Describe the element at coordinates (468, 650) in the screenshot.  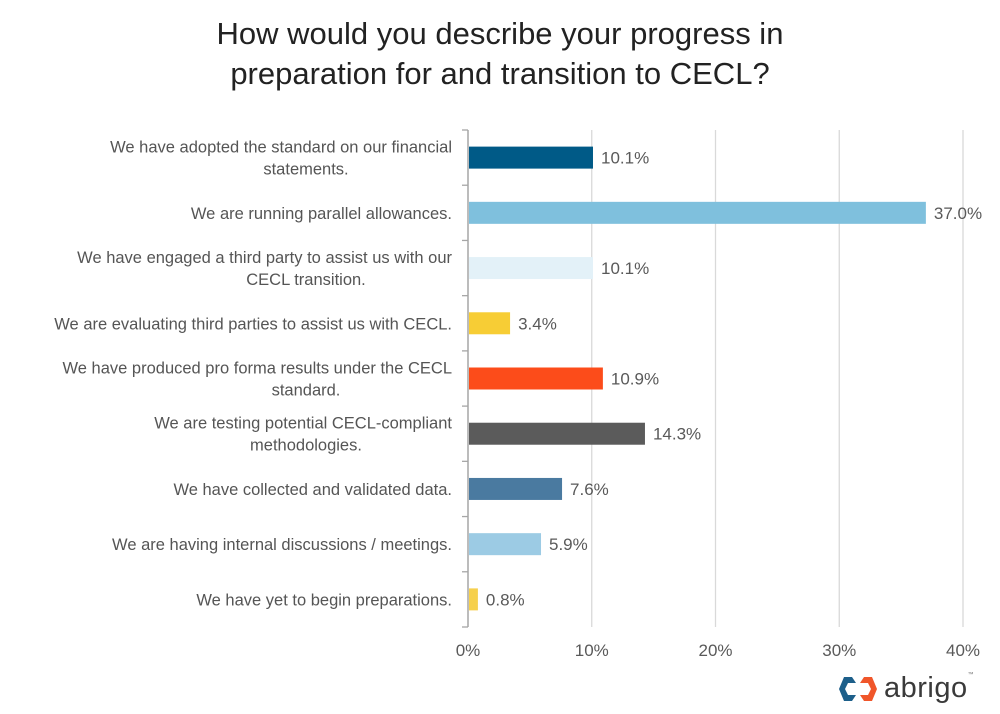
I see `x-tick-label: 0%` at that location.